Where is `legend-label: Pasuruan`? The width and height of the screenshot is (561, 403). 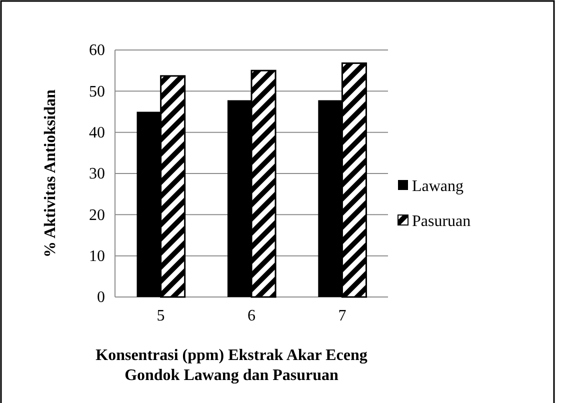
legend-label: Pasuruan is located at coordinates (441, 221).